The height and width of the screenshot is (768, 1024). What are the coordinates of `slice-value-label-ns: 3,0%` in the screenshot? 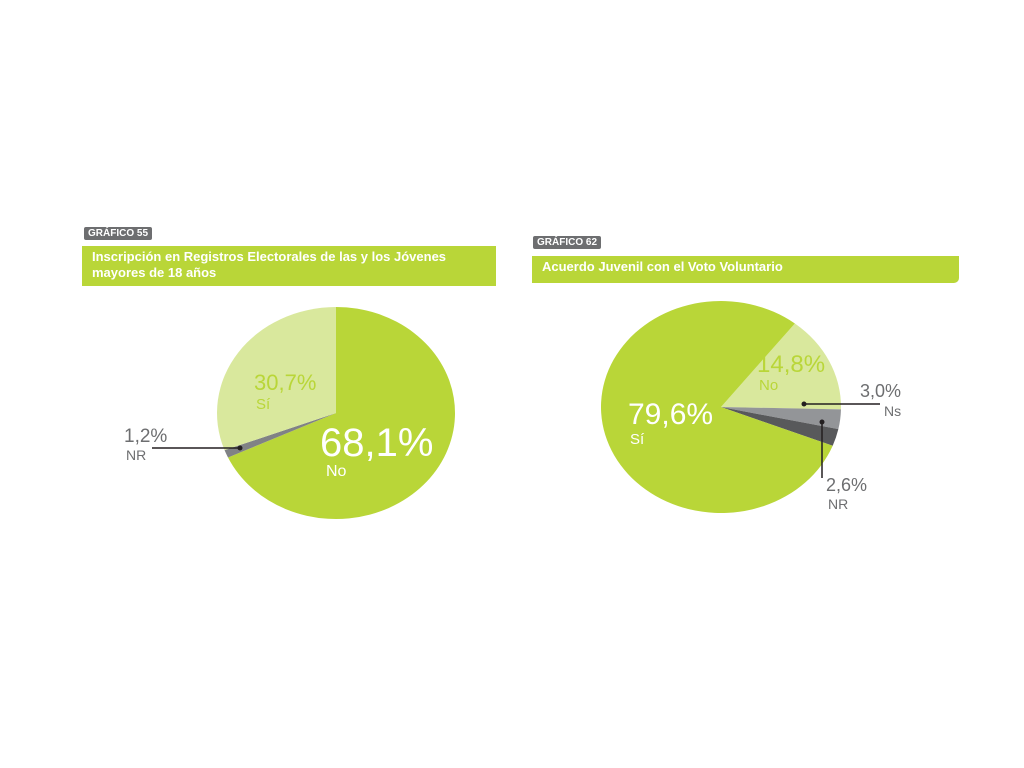 It's located at (880, 391).